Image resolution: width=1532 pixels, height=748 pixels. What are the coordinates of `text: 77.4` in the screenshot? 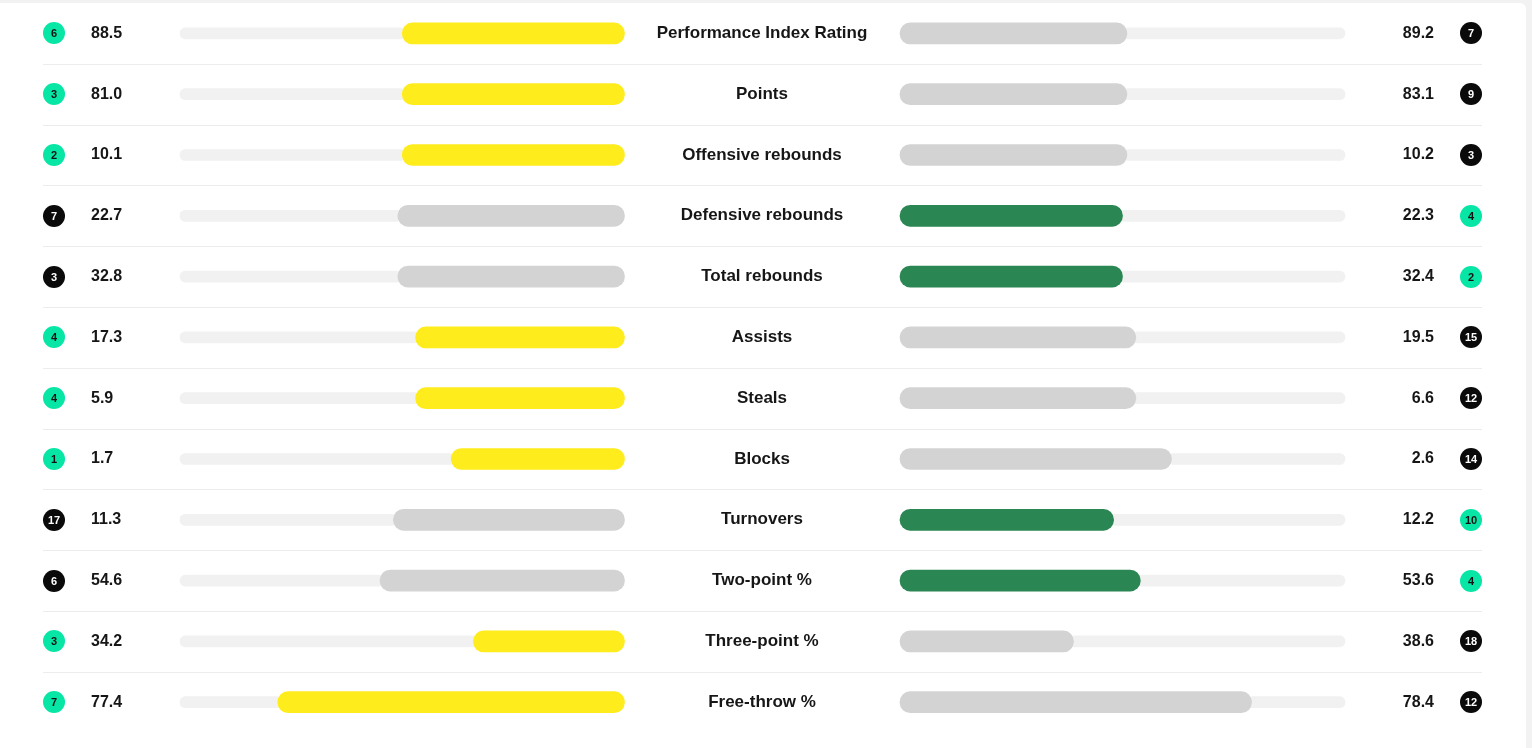 It's located at (107, 701).